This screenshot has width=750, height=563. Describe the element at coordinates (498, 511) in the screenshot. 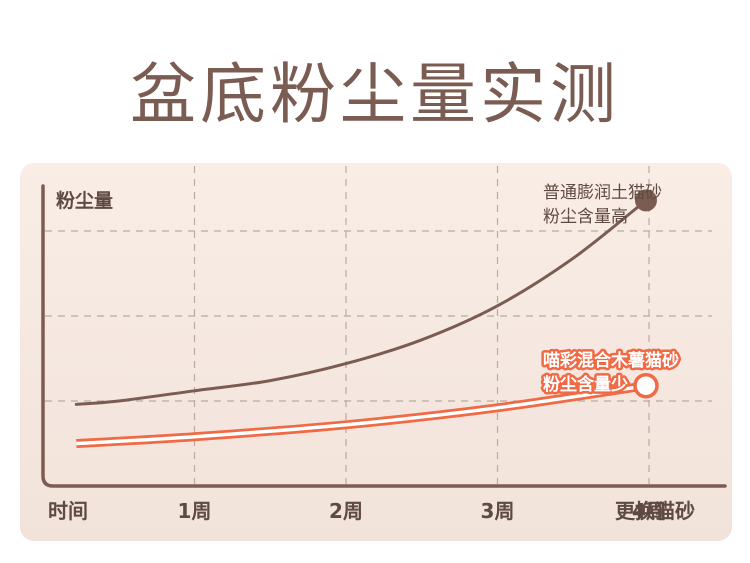

I see `x-tick-label: 3周` at that location.